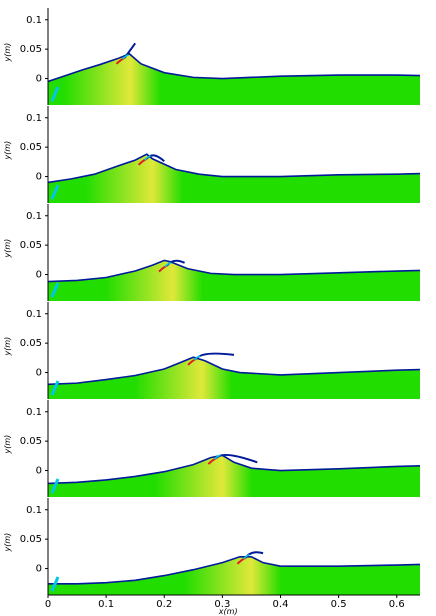 The image size is (436, 616). Describe the element at coordinates (228, 611) in the screenshot. I see `x-axis-title: x(m)` at that location.